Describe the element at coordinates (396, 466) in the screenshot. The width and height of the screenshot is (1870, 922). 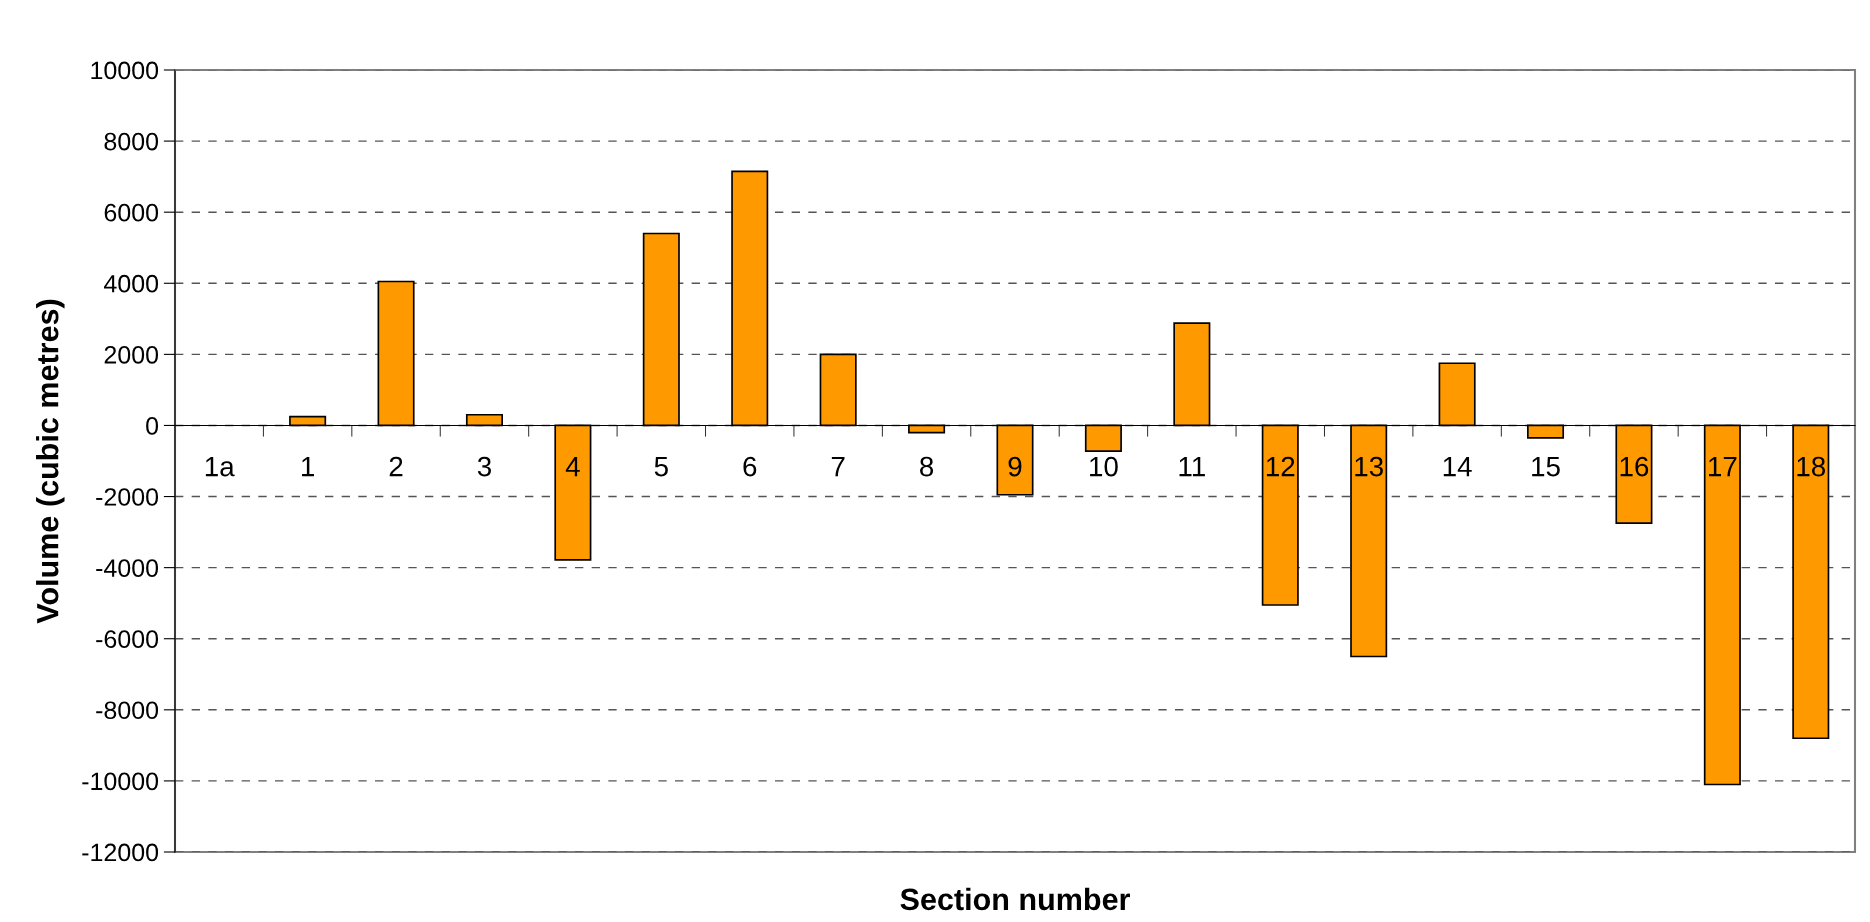
I see `x-tick-label: 2` at that location.